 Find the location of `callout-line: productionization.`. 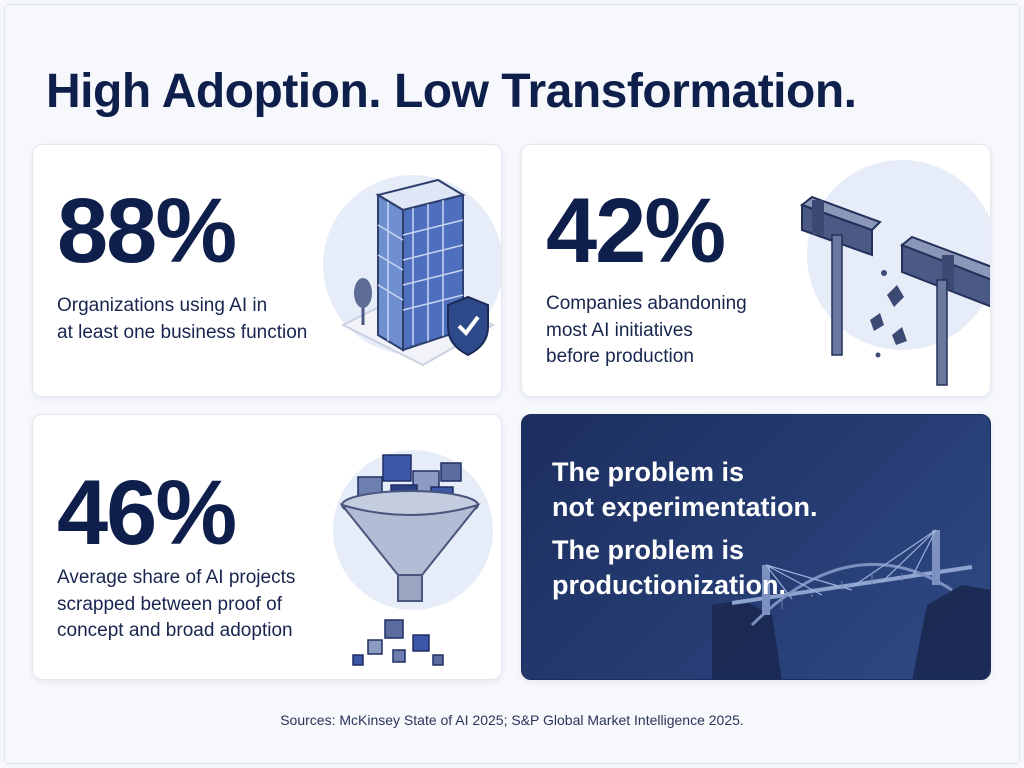

callout-line: productionization. is located at coordinates (669, 585).